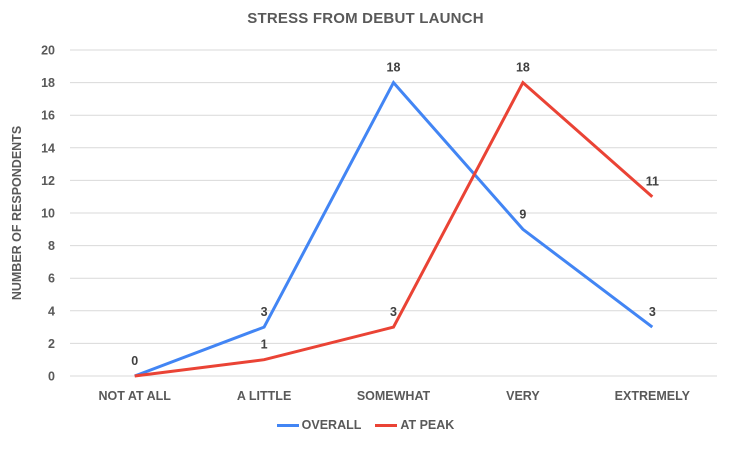  What do you see at coordinates (523, 396) in the screenshot?
I see `x-category-label: VERY` at bounding box center [523, 396].